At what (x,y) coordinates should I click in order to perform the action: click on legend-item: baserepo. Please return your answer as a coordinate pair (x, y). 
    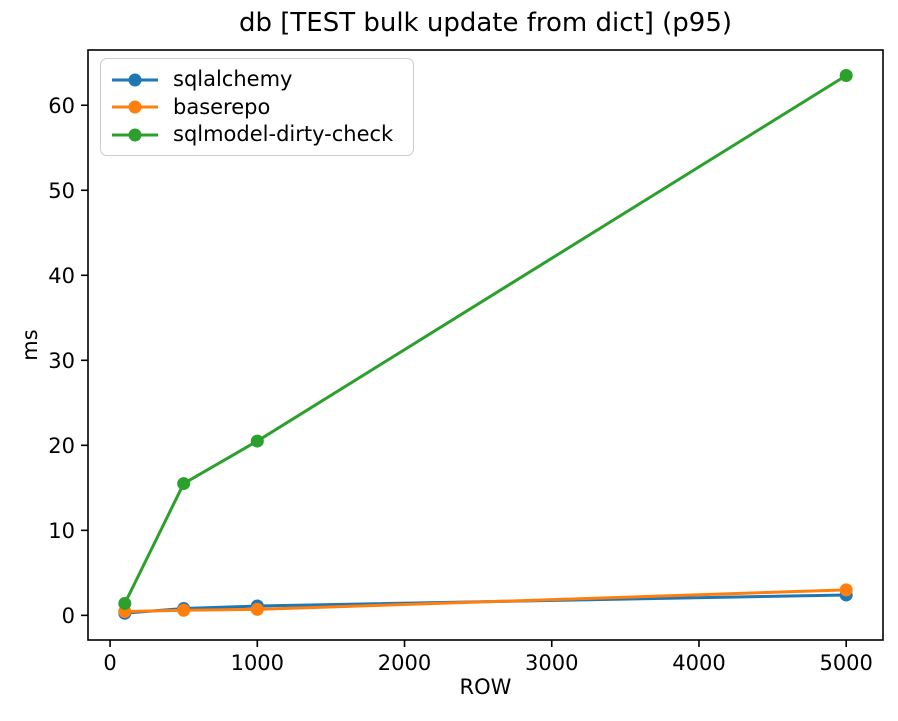
    Looking at the image, I should click on (256, 107).